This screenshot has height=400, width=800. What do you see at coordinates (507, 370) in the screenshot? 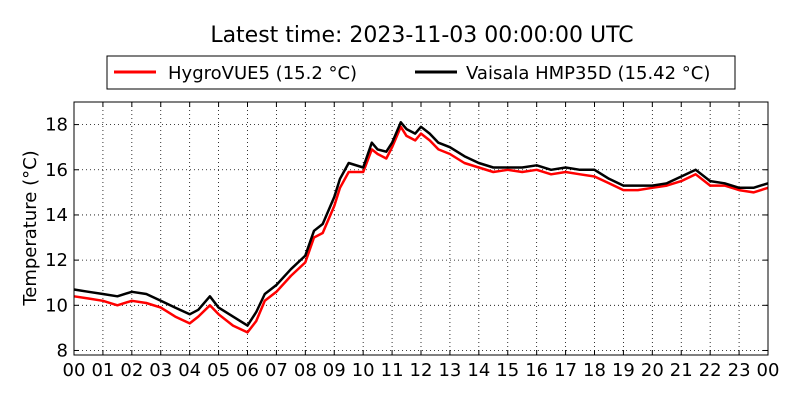
I see `x-tick-label: 15` at bounding box center [507, 370].